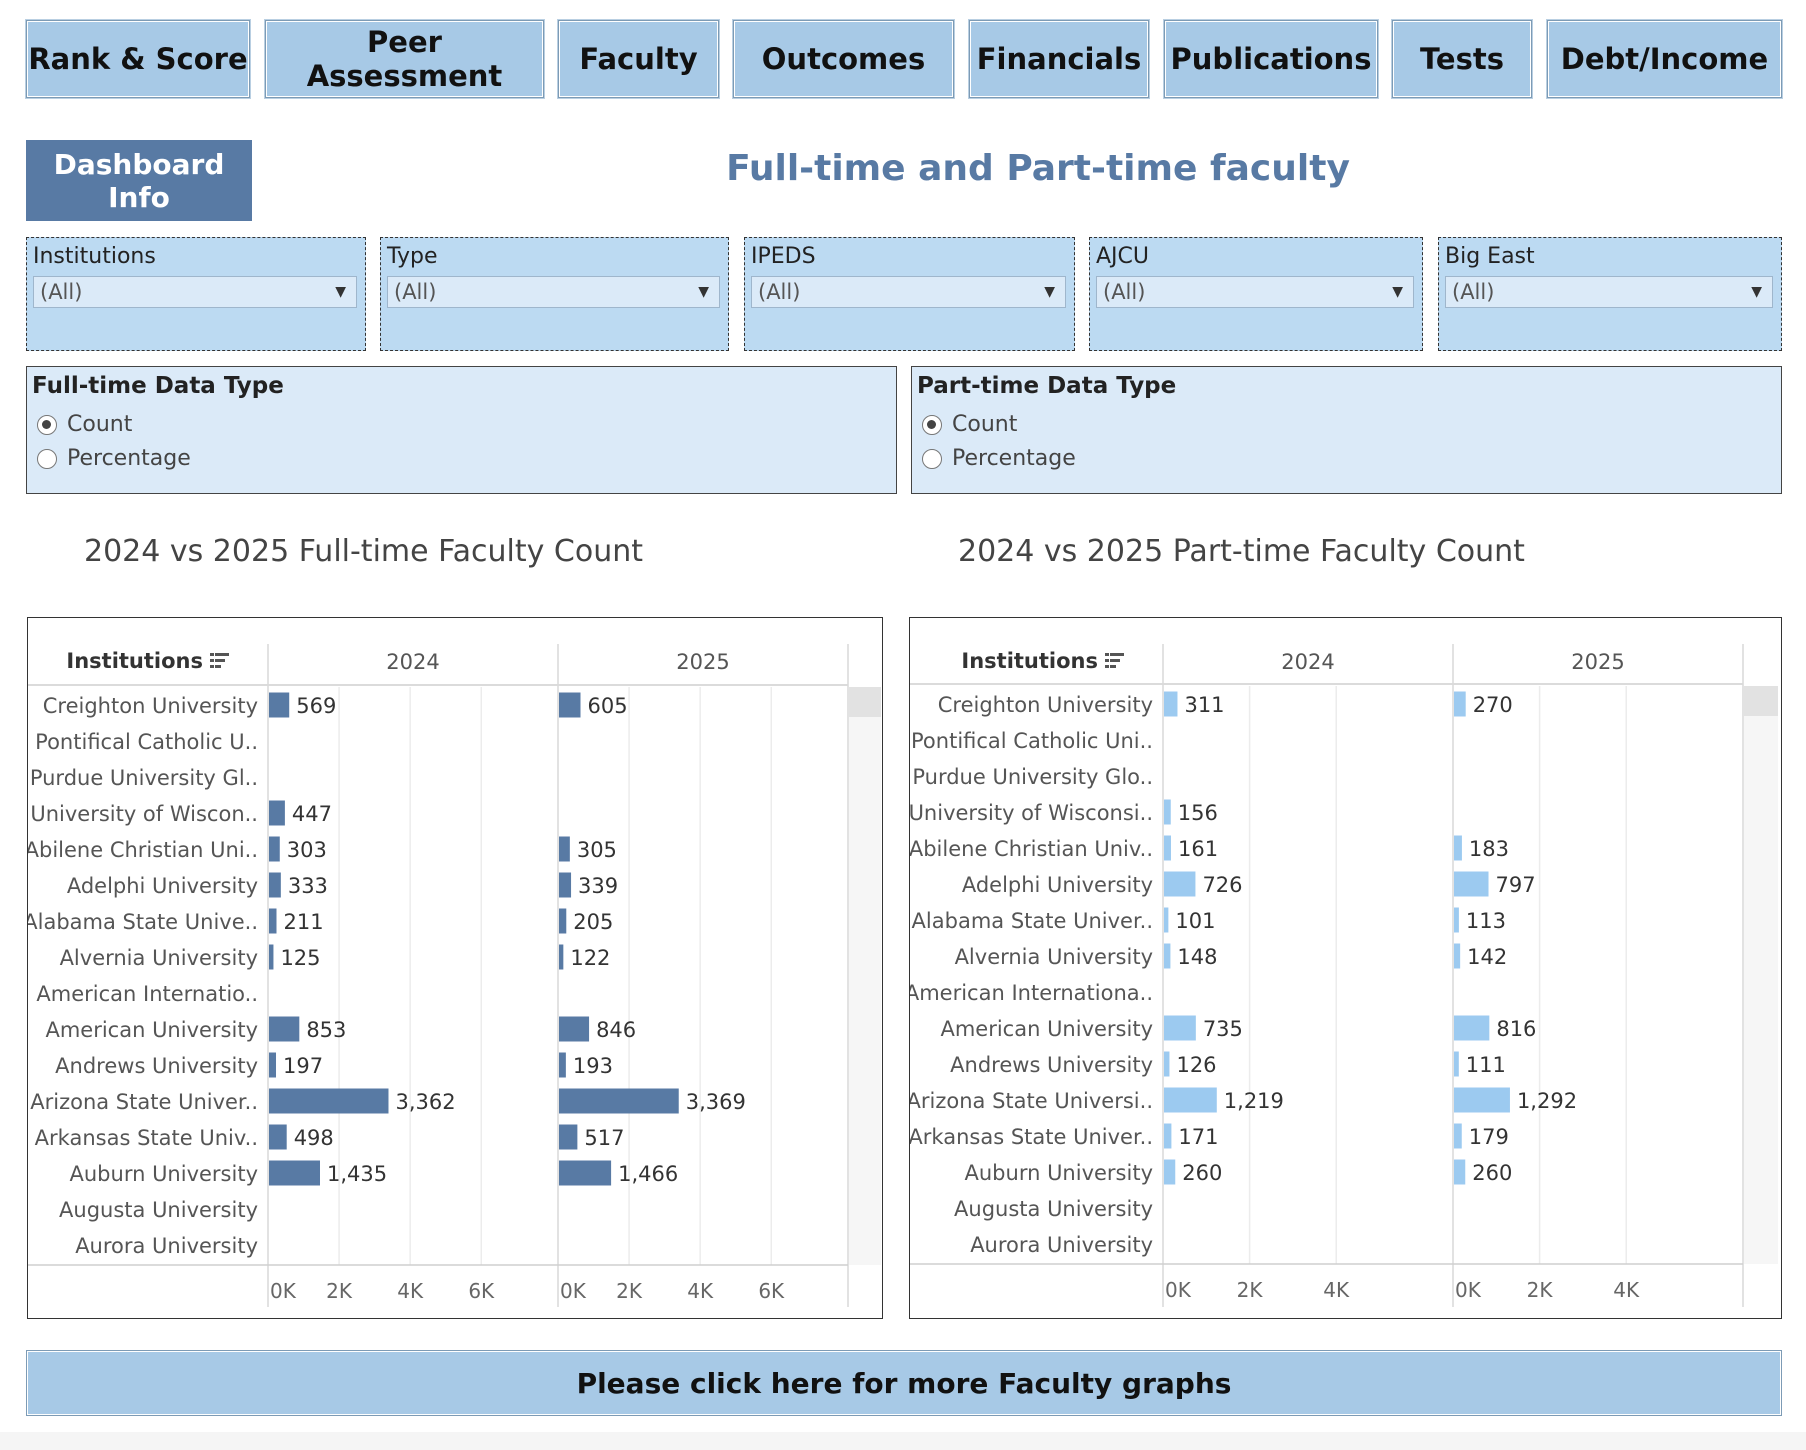 This screenshot has width=1806, height=1450. I want to click on full-time-data-type-title: Full-time Data Type, so click(158, 386).